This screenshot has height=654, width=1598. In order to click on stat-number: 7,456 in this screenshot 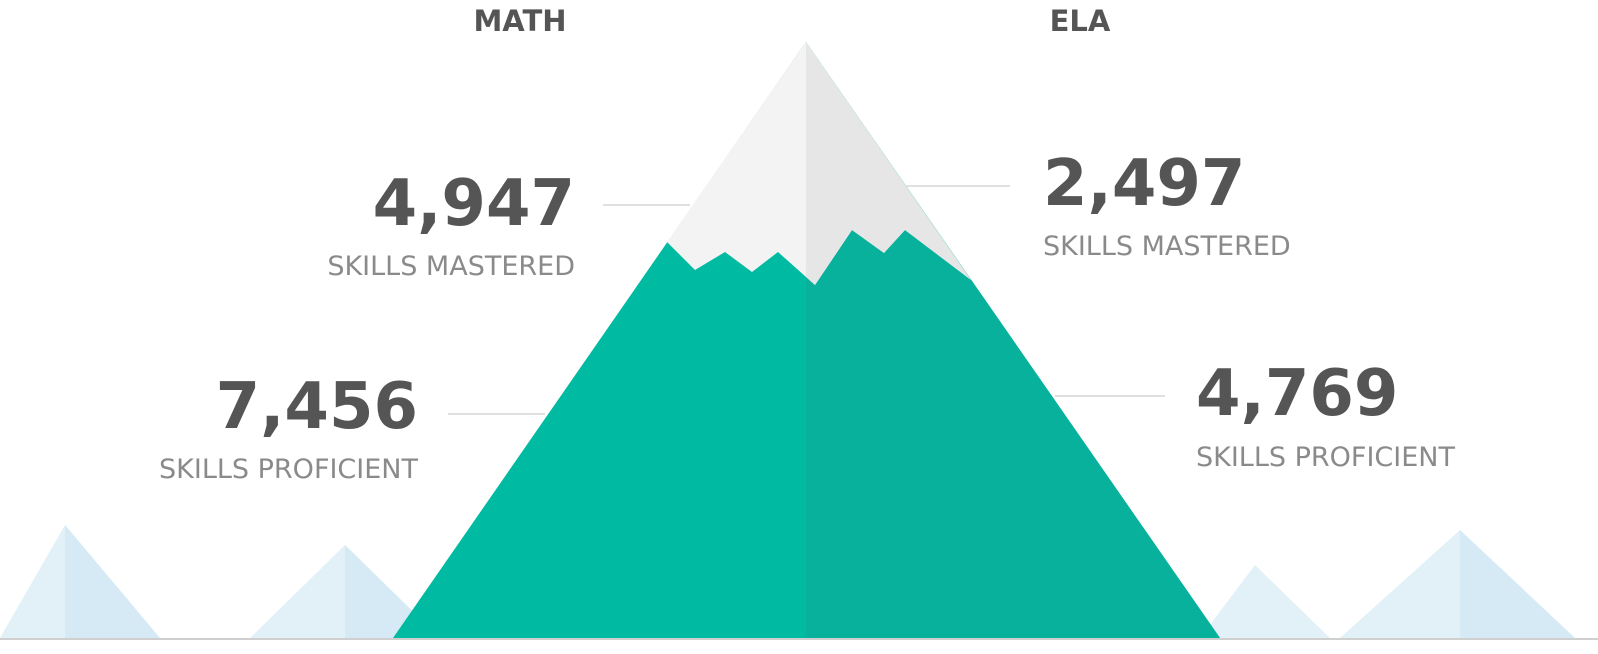, I will do `click(317, 407)`.